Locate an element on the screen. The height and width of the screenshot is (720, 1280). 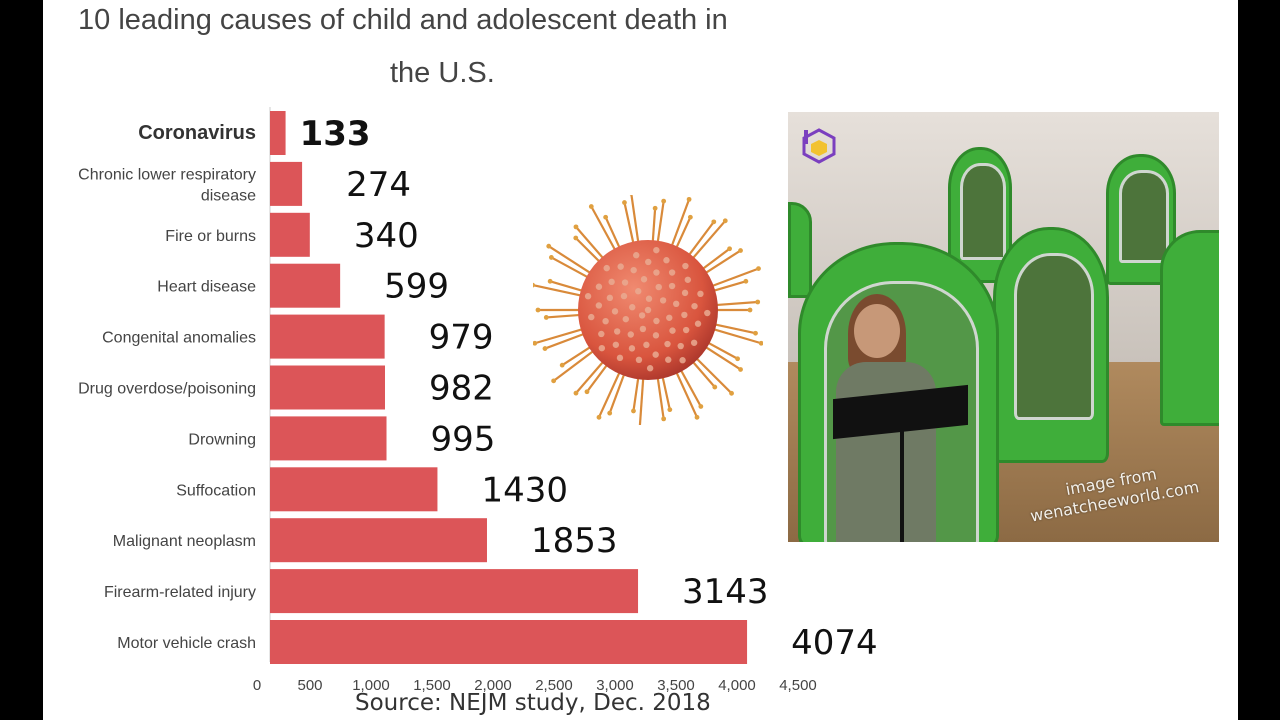
music-stand-pole is located at coordinates (902, 486).